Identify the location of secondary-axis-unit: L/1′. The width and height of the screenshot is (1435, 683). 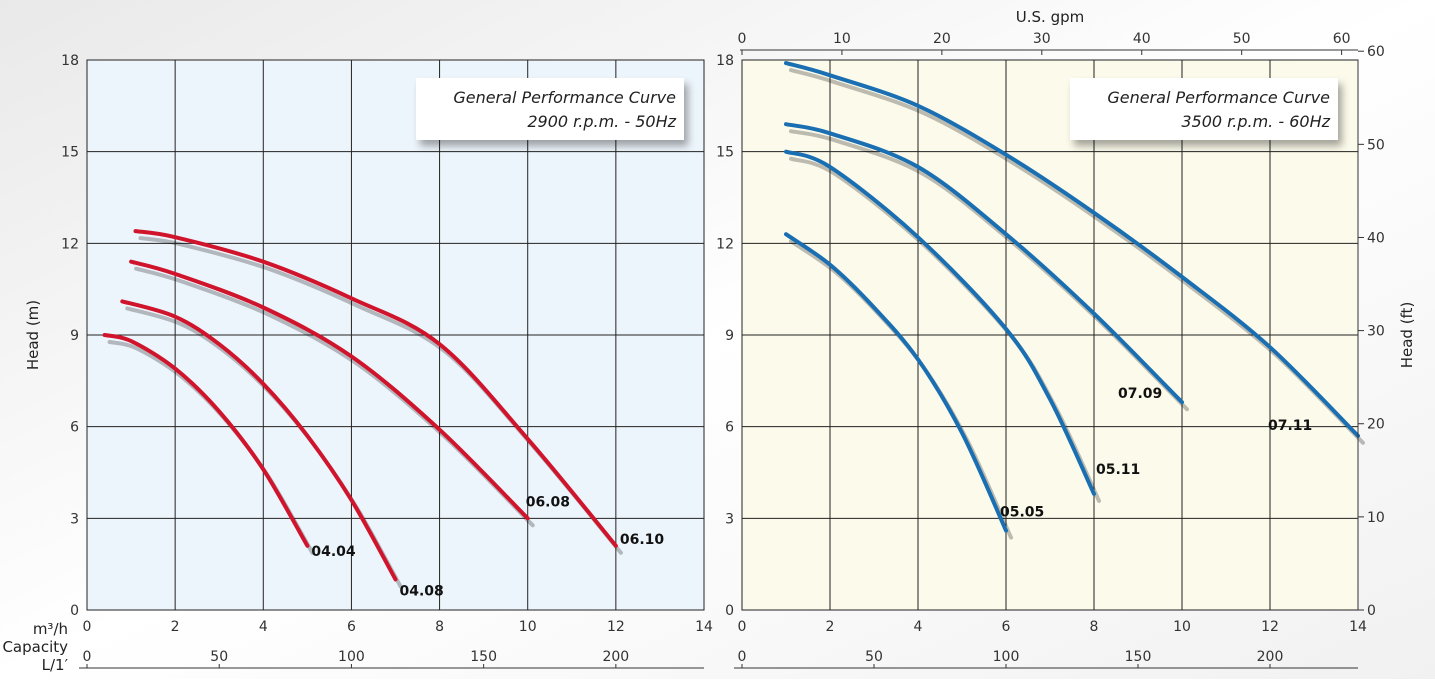
(55, 665).